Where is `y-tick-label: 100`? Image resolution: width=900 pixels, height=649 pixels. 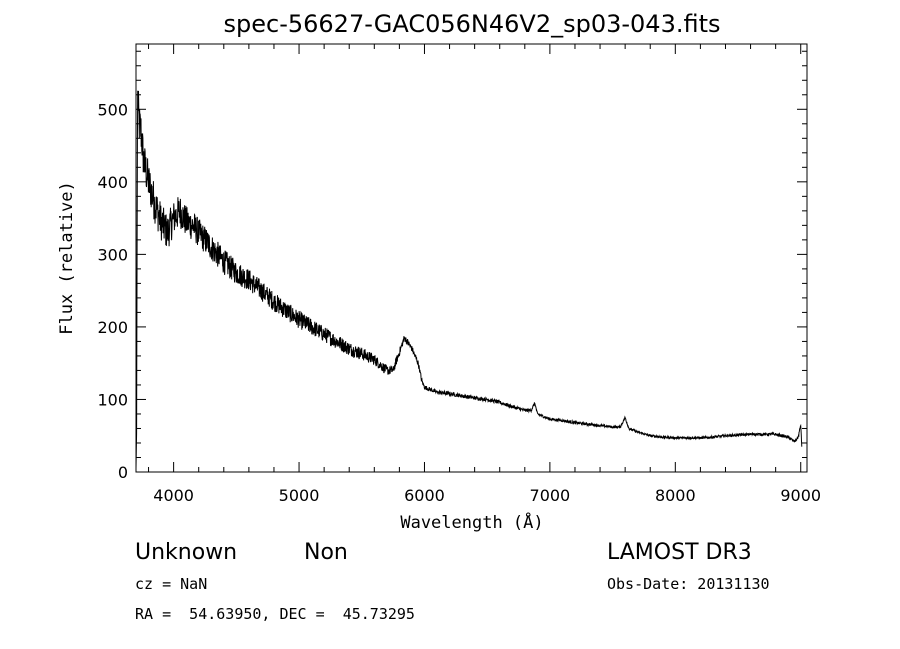
y-tick-label: 100 is located at coordinates (112, 399).